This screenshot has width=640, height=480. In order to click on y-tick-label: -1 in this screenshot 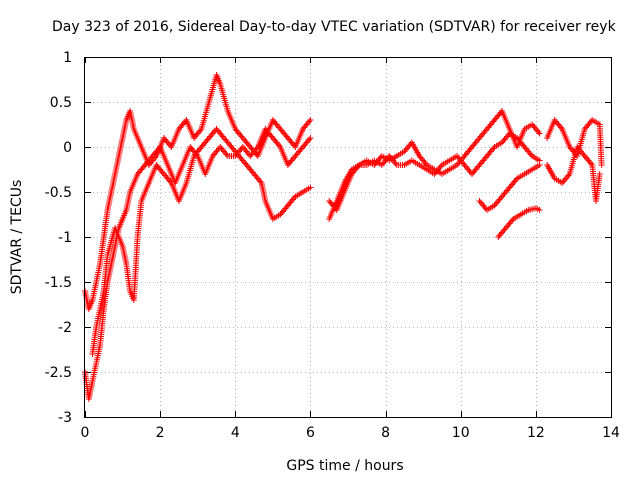, I will do `click(65, 238)`.